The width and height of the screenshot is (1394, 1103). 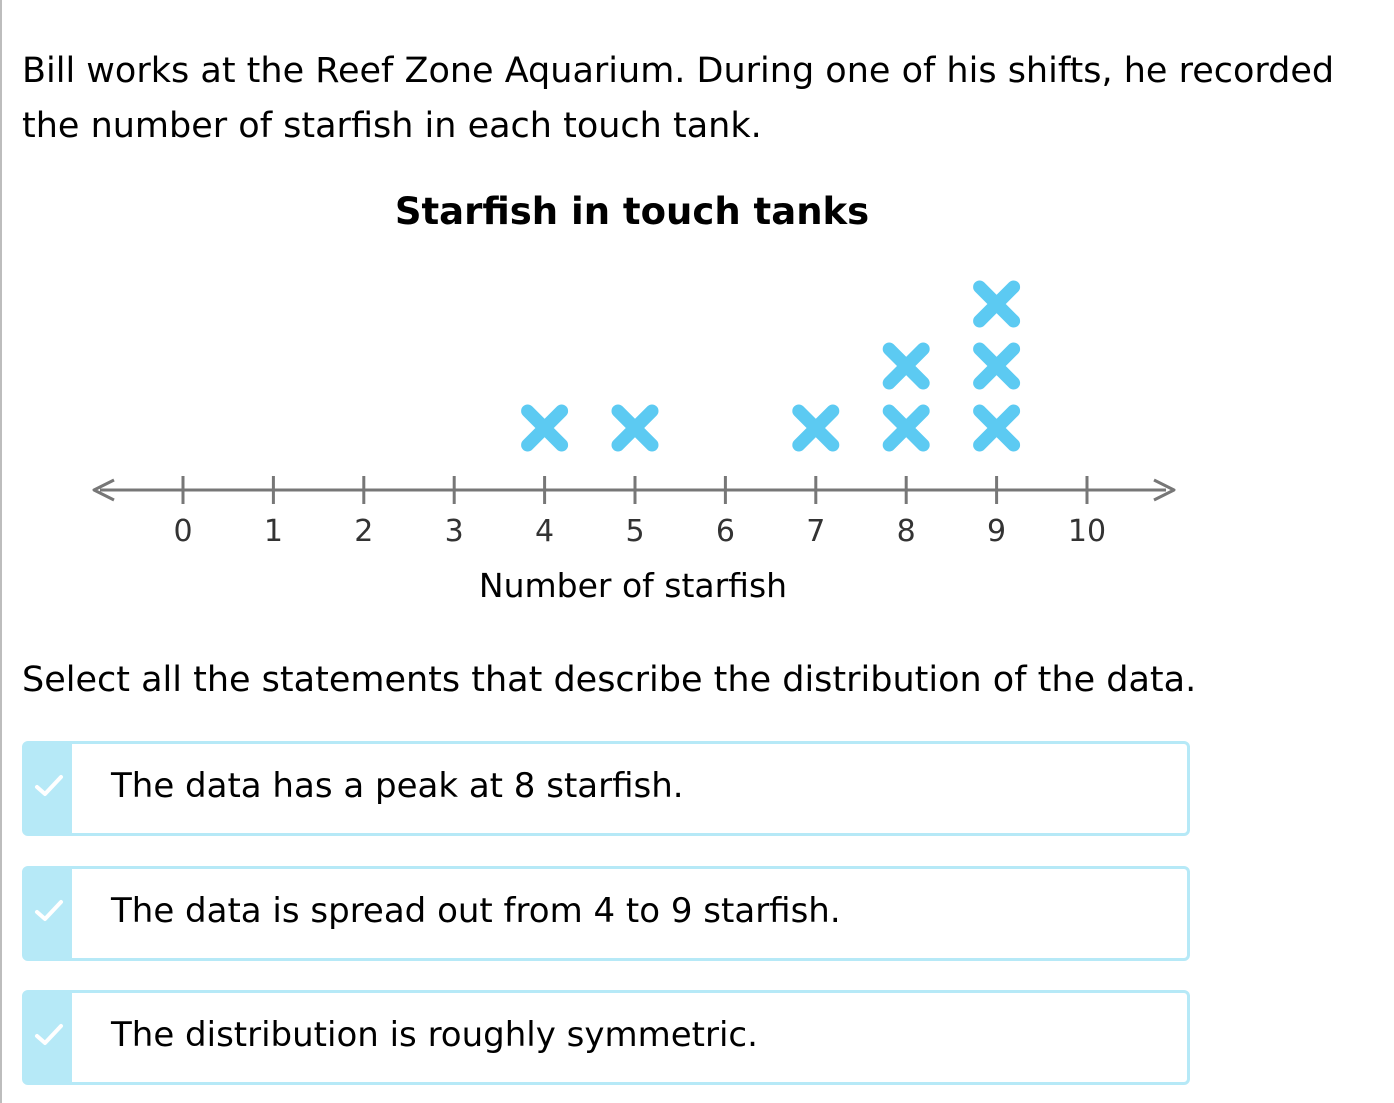 I want to click on tick-label: 5, so click(x=634, y=531).